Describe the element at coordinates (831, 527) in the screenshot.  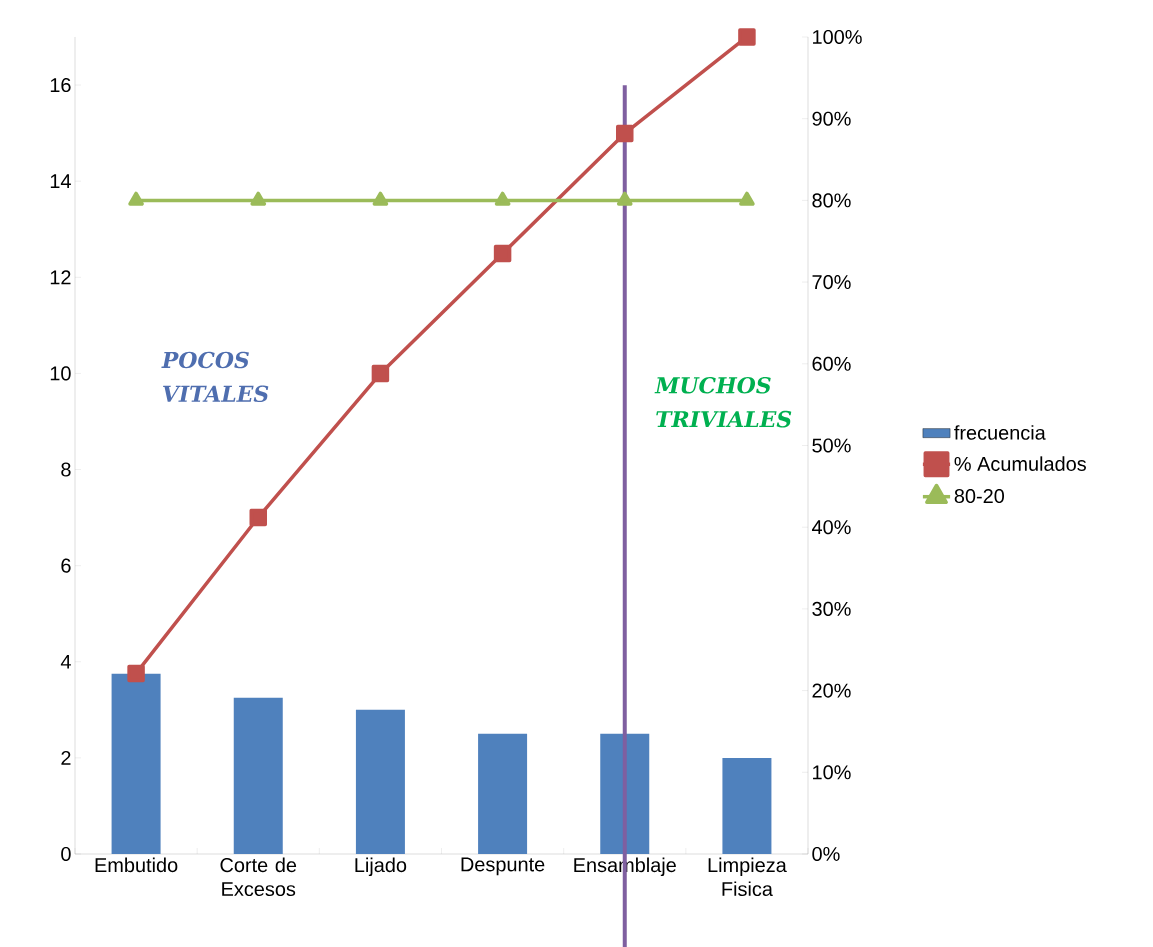
I see `y2-tick-label: 40%` at that location.